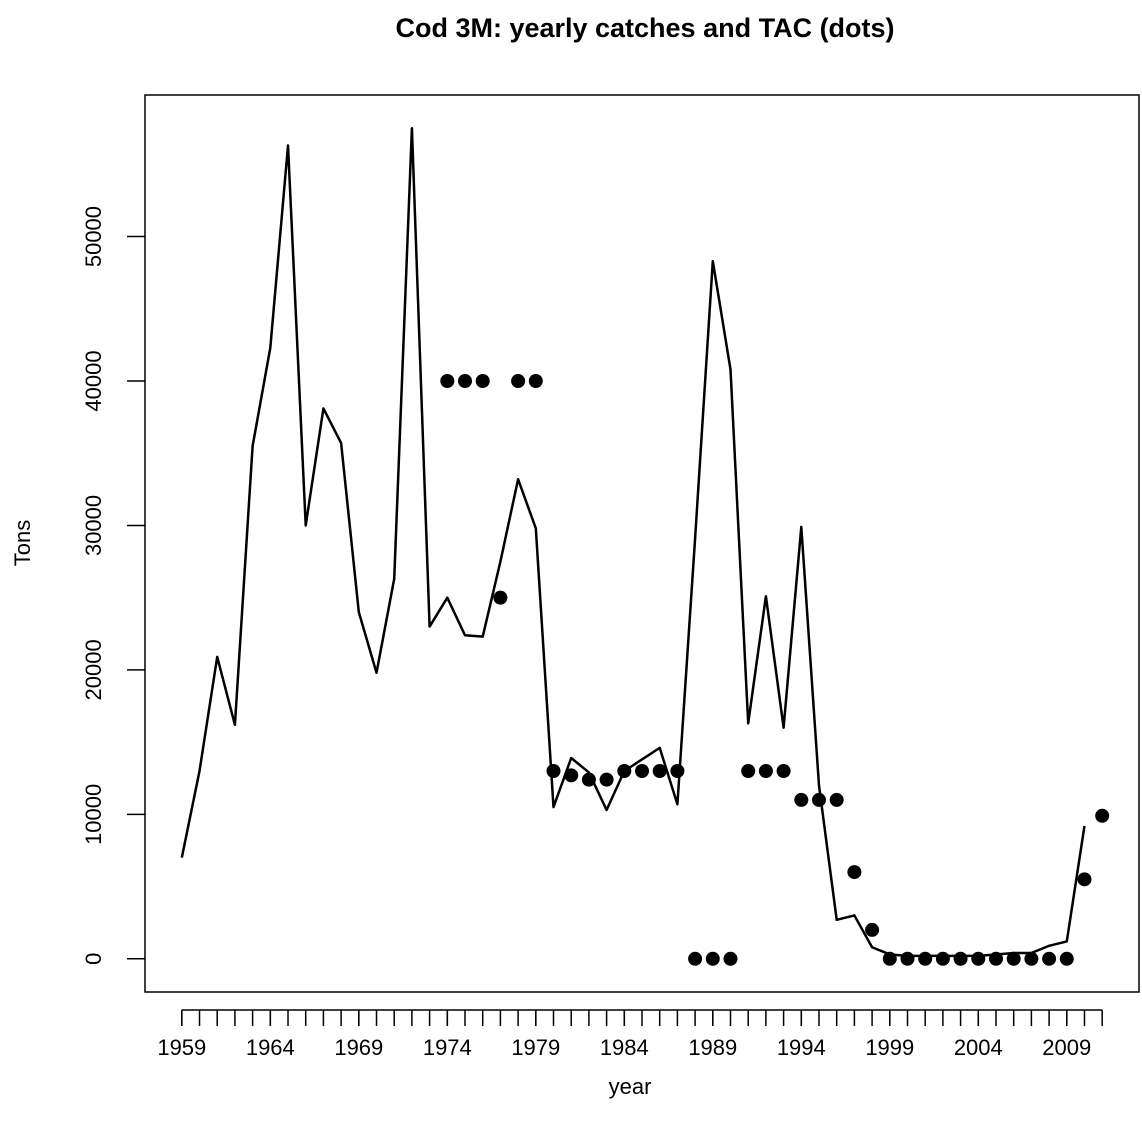  Describe the element at coordinates (22, 543) in the screenshot. I see `y-axis-label: Tons` at that location.